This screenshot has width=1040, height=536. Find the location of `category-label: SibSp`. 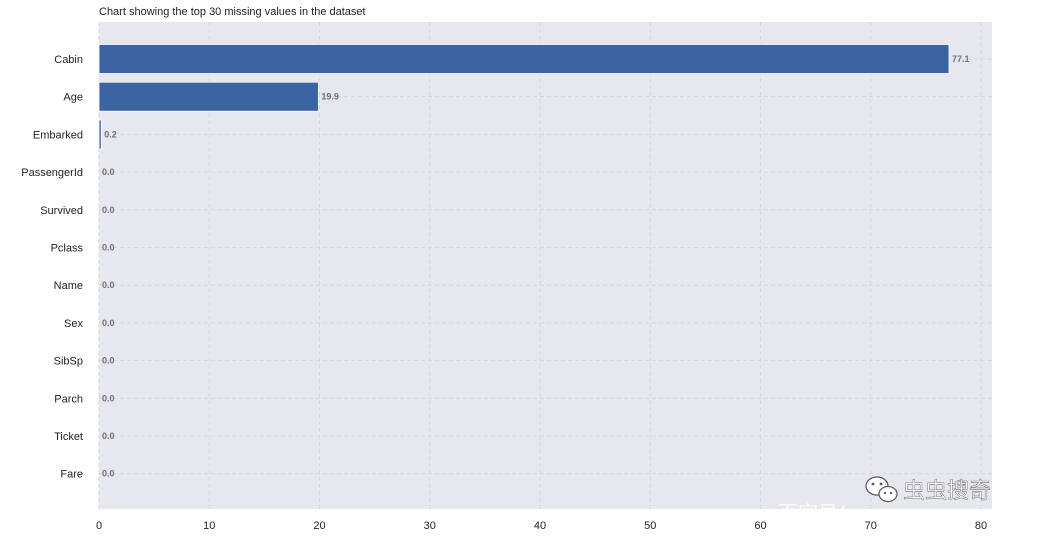

category-label: SibSp is located at coordinates (68, 362).